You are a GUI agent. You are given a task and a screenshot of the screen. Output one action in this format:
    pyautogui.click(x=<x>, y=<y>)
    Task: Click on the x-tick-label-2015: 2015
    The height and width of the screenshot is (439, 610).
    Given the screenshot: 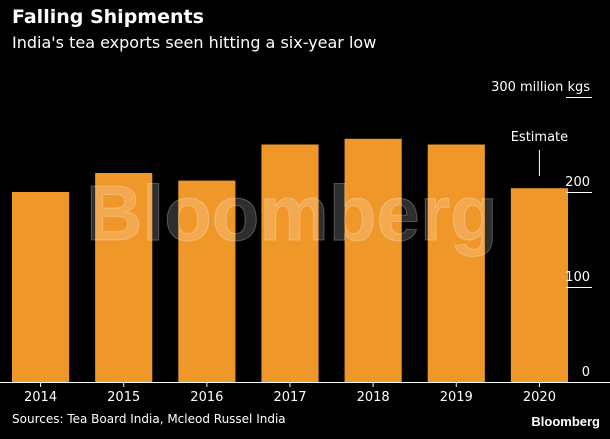 What is the action you would take?
    pyautogui.click(x=123, y=397)
    